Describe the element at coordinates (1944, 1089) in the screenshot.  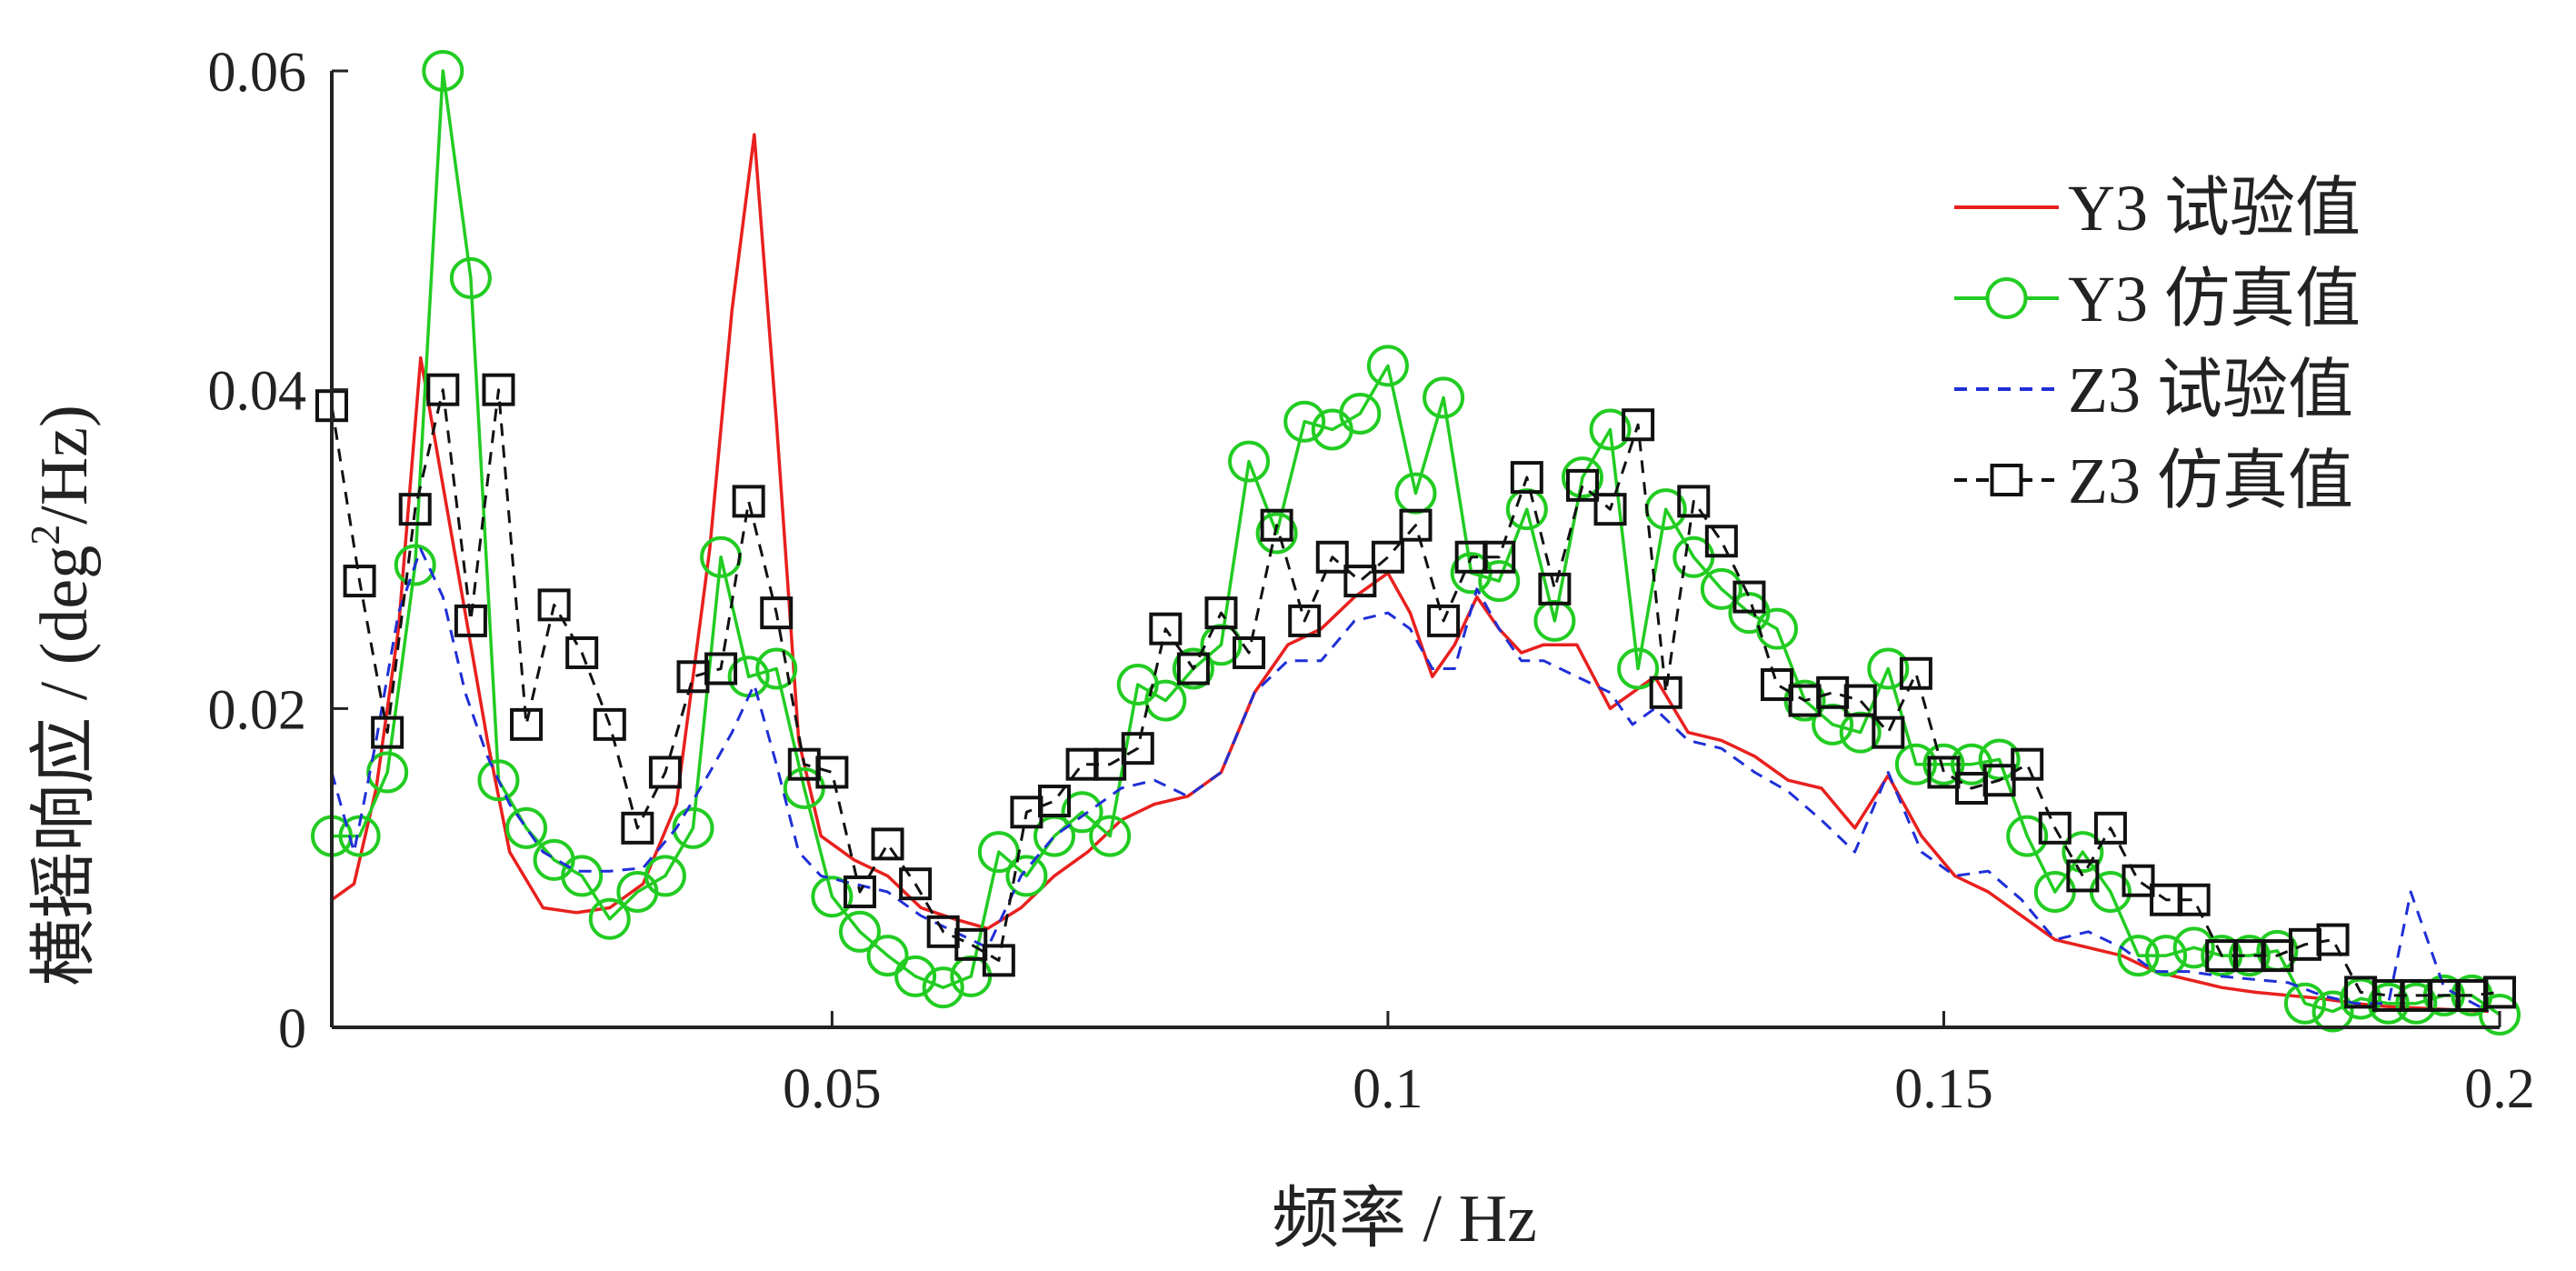
I see `x-tick-label: 0.15` at that location.